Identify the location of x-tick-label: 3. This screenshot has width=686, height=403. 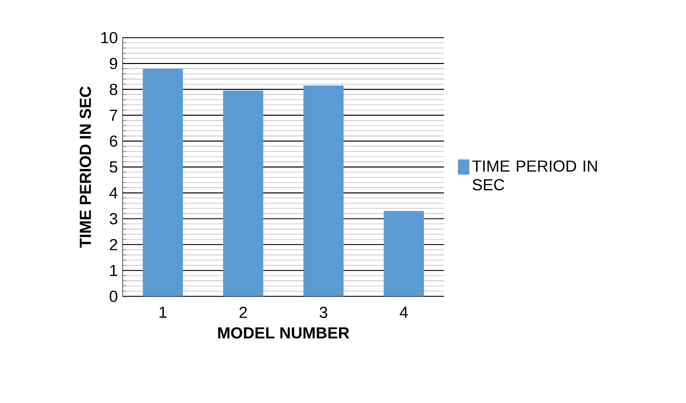
(324, 312).